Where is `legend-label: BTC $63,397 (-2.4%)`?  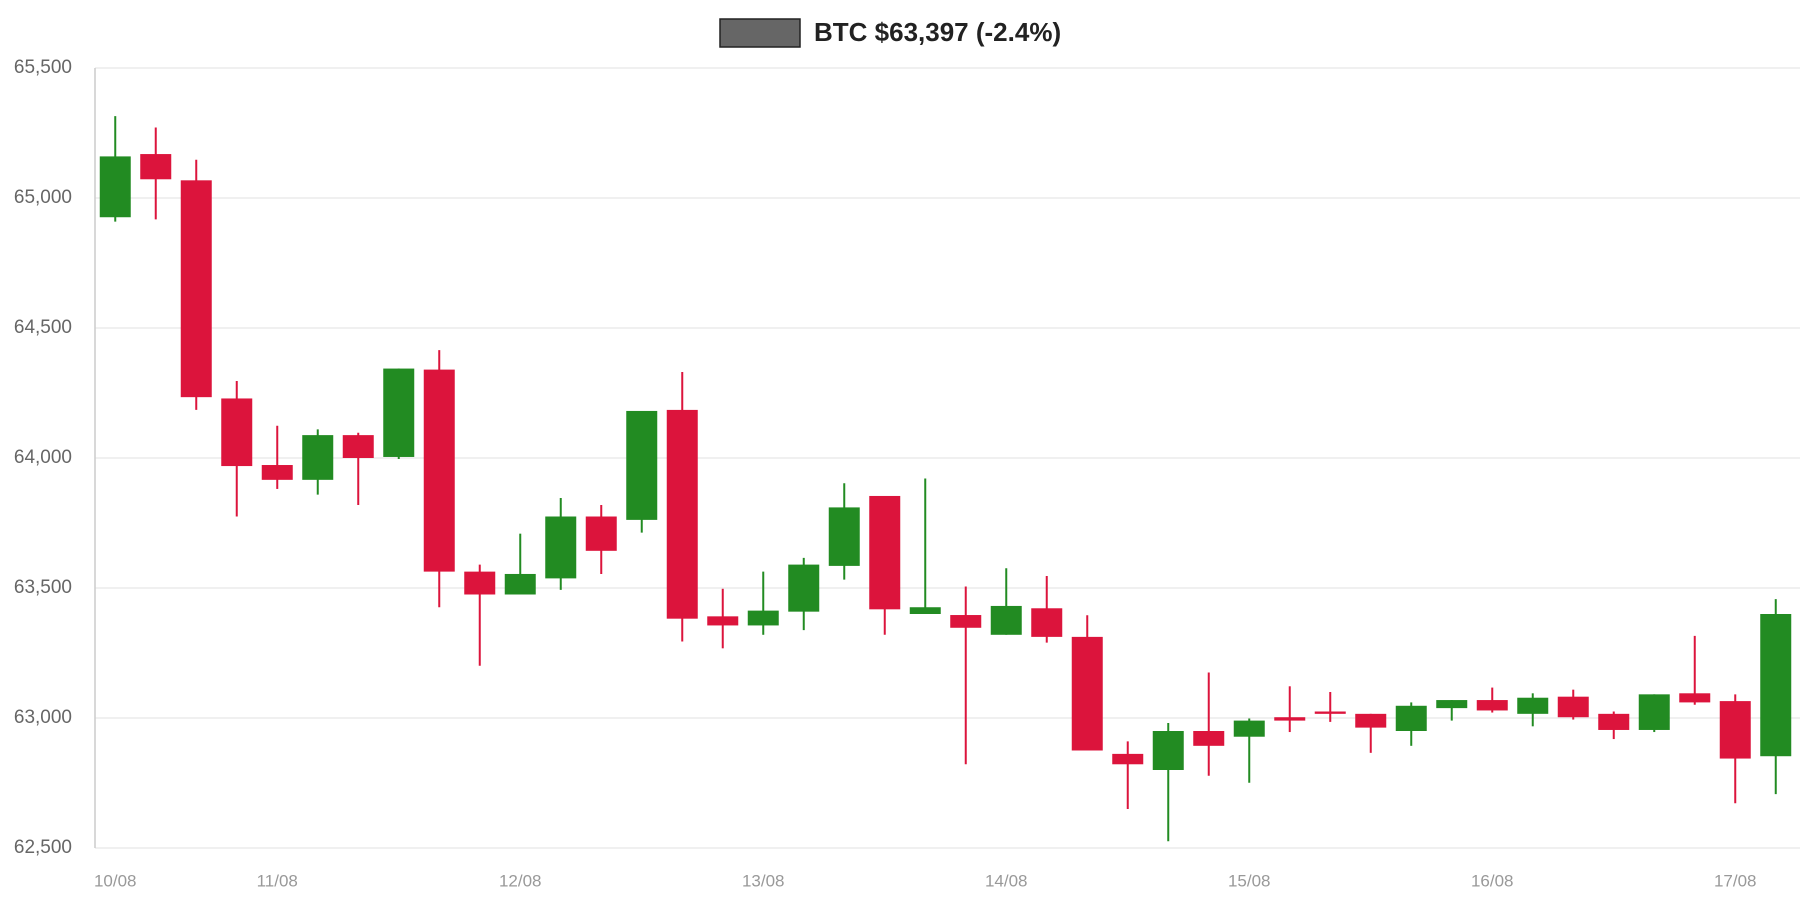 legend-label: BTC $63,397 (-2.4%) is located at coordinates (937, 32).